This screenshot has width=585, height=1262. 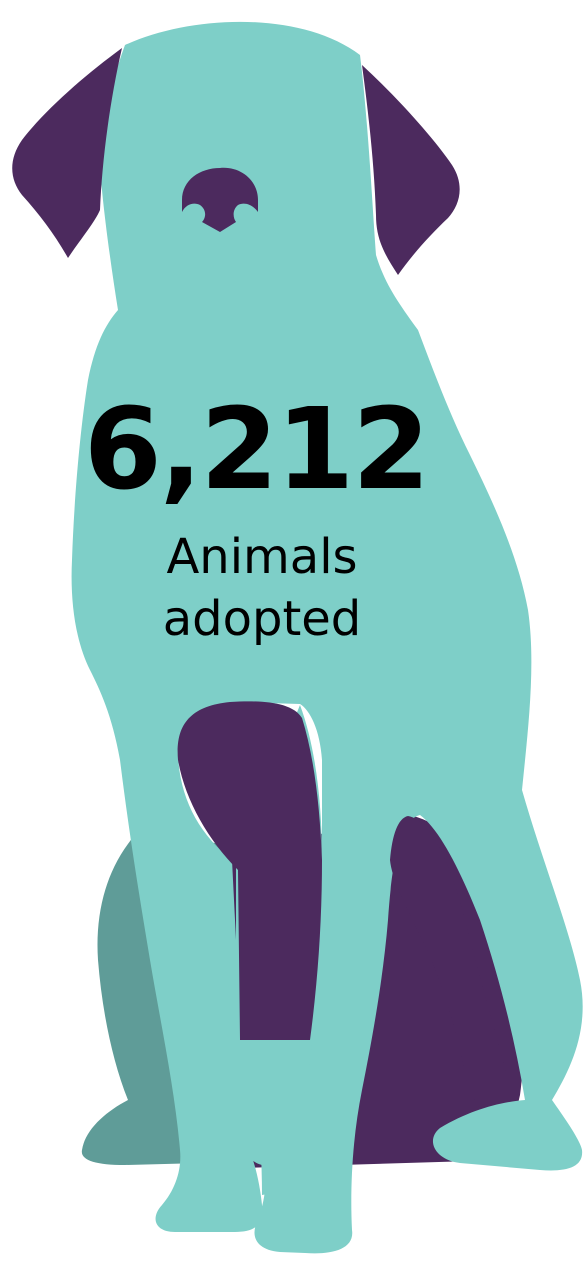 What do you see at coordinates (262, 588) in the screenshot?
I see `adopted-label: Animals adopted` at bounding box center [262, 588].